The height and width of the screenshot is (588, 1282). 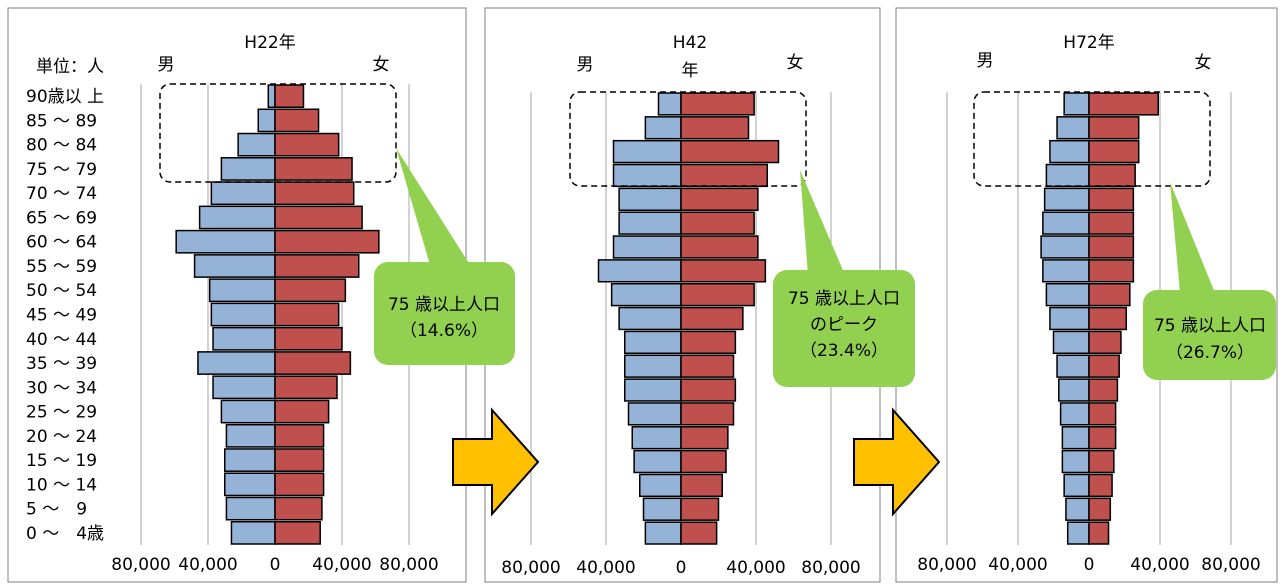 What do you see at coordinates (844, 278) in the screenshot?
I see `callout-h42: 75 歳以上人口 のピーク （23.4%）` at bounding box center [844, 278].